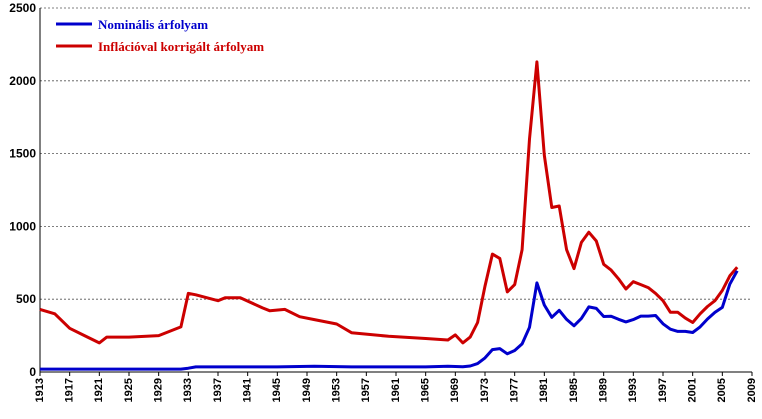  Describe the element at coordinates (633, 390) in the screenshot. I see `x-tick-label: 1993` at that location.